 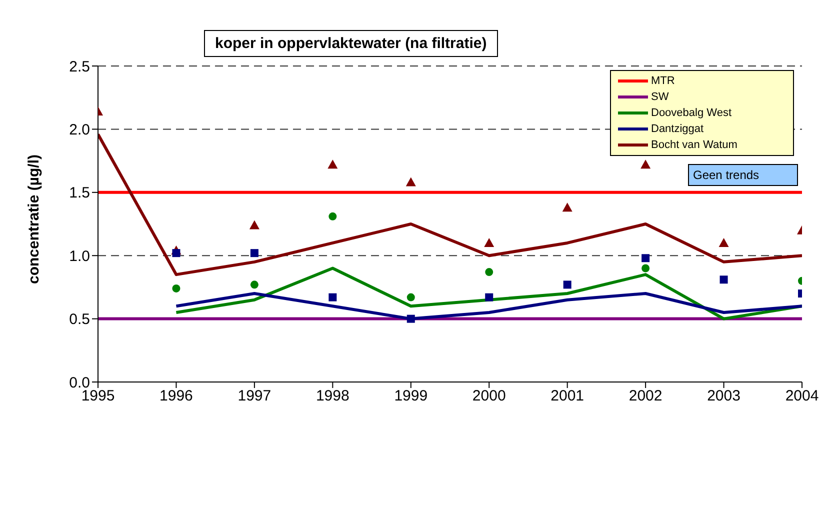 What do you see at coordinates (176, 396) in the screenshot?
I see `x-tick-label: 1996` at bounding box center [176, 396].